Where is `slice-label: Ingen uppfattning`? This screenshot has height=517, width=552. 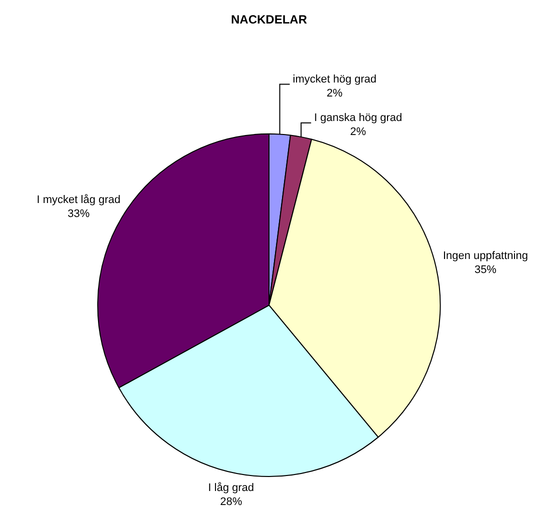 slice-label: Ingen uppfattning is located at coordinates (485, 256).